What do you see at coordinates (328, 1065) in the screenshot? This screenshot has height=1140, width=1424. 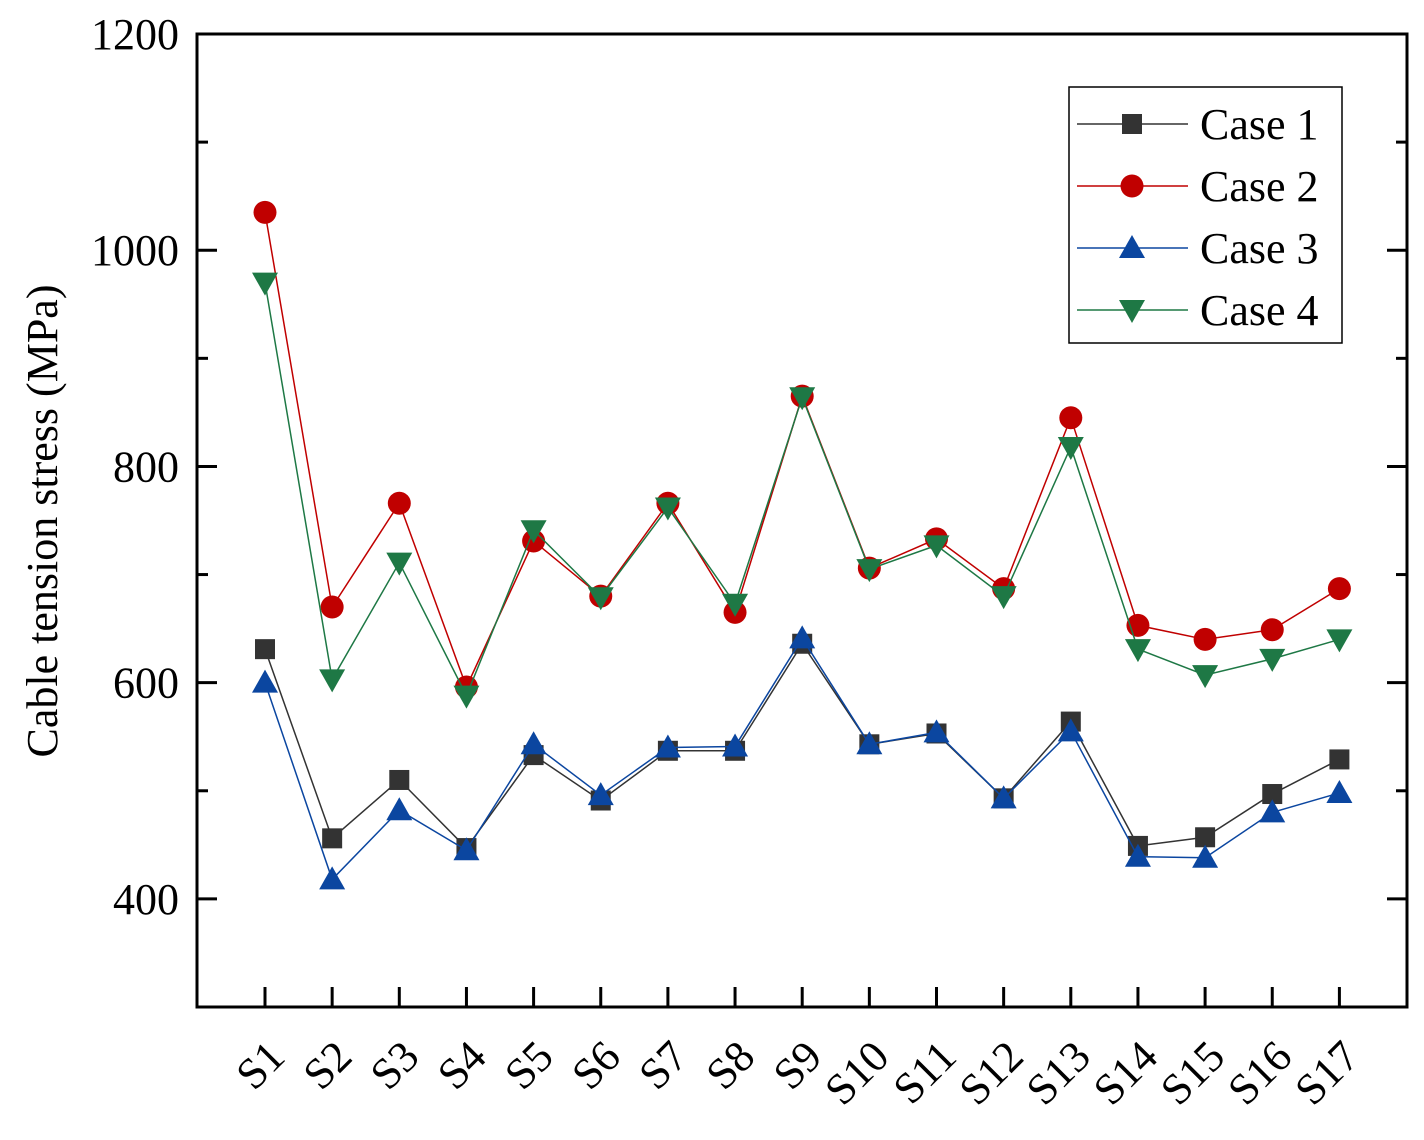 I see `x-tick-label: S2` at bounding box center [328, 1065].